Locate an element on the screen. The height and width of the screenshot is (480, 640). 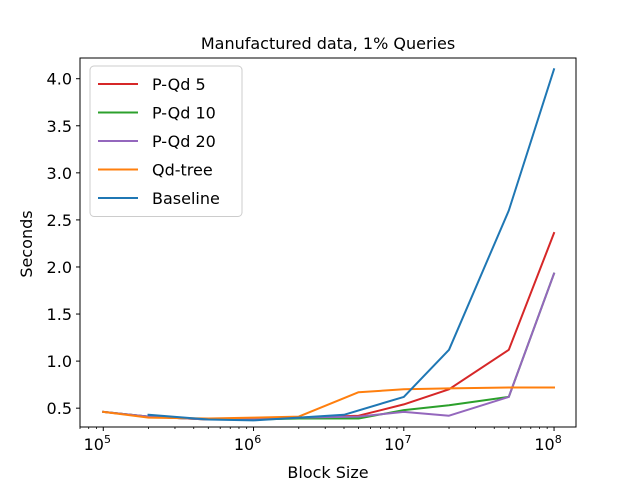
x-tick-label: 10⁶ is located at coordinates (247, 443).